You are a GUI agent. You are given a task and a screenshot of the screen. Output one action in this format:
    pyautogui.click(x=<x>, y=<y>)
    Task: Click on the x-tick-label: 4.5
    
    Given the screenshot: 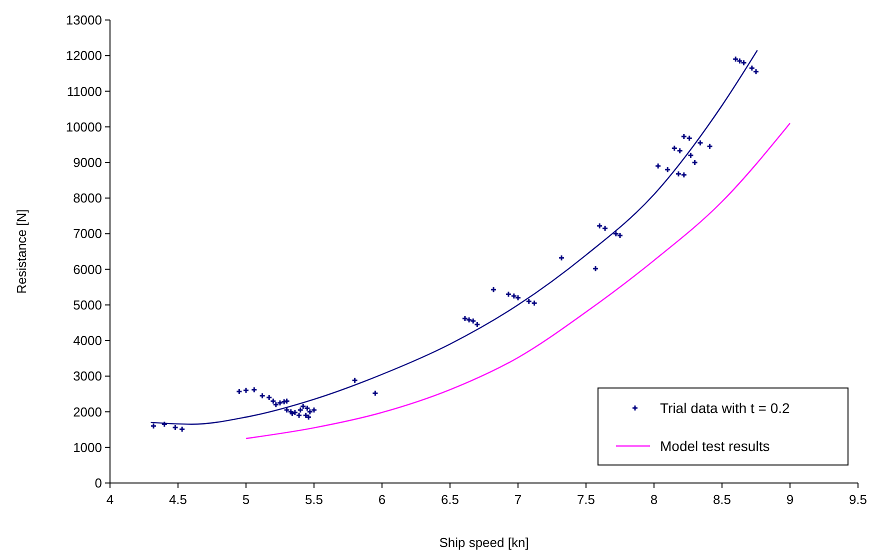 What is the action you would take?
    pyautogui.click(x=178, y=499)
    